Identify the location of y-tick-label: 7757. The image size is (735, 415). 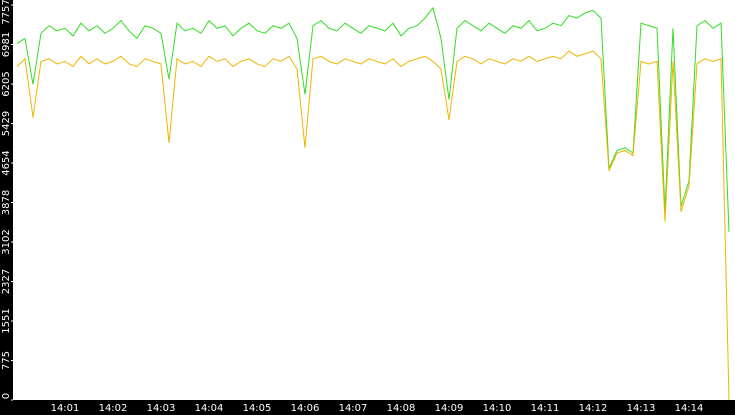
(6, 12).